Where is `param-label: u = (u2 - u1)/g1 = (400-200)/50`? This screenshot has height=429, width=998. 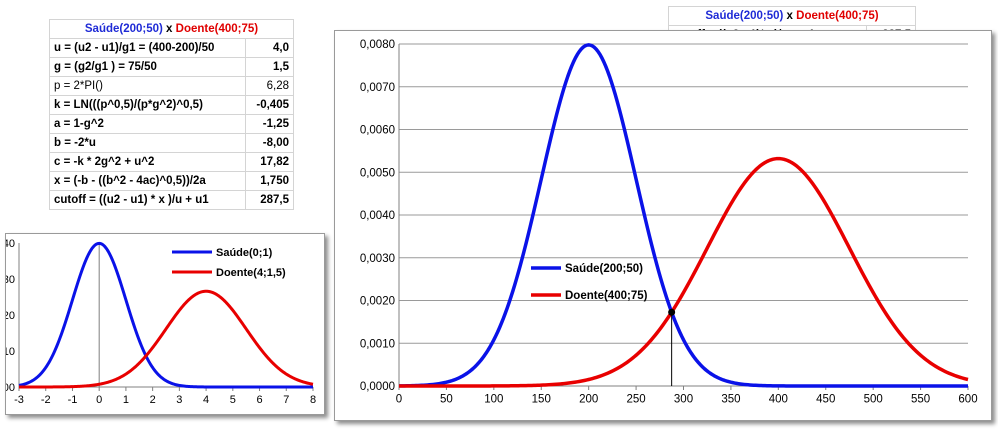
param-label: u = (u2 - u1)/g1 = (400-200)/50 is located at coordinates (147, 48).